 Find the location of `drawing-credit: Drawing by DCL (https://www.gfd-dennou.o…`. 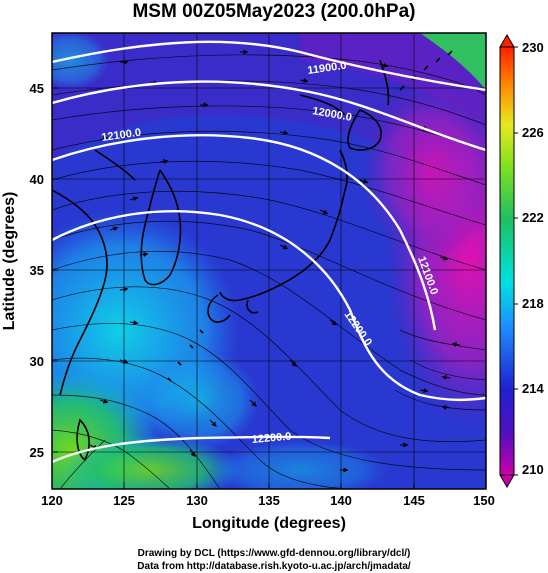

drawing-credit: Drawing by DCL (https://www.gfd-dennou.o… is located at coordinates (274, 553).